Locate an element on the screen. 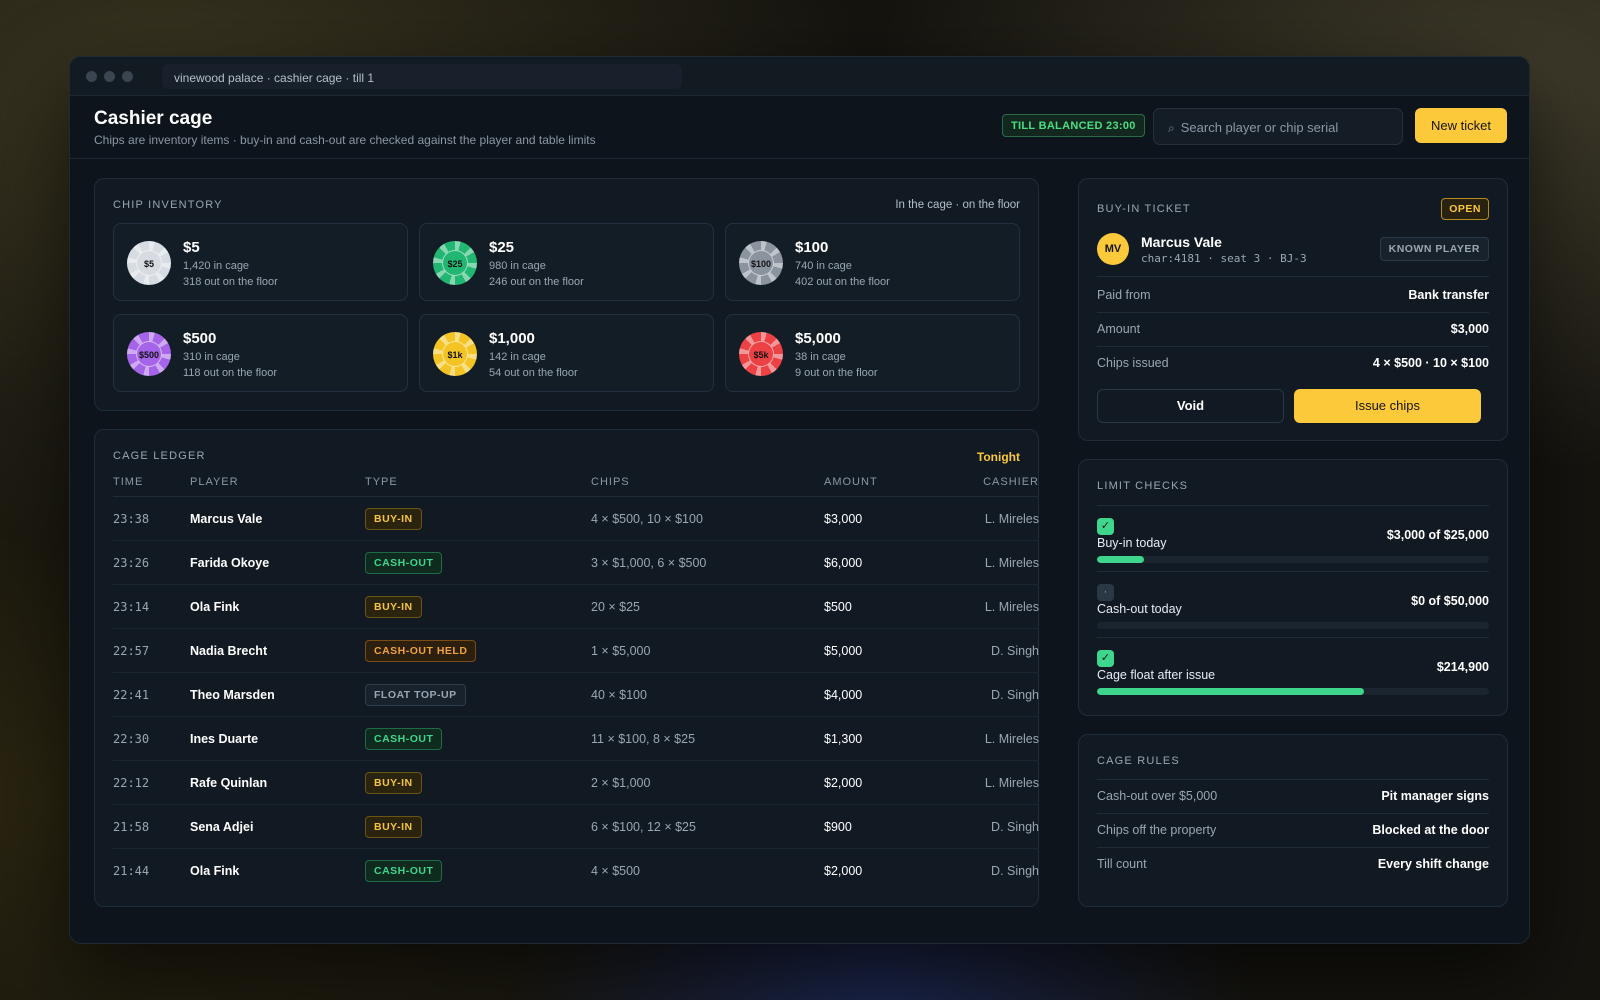 The image size is (1600, 1000). row-cashier: D. Singh is located at coordinates (1015, 870).